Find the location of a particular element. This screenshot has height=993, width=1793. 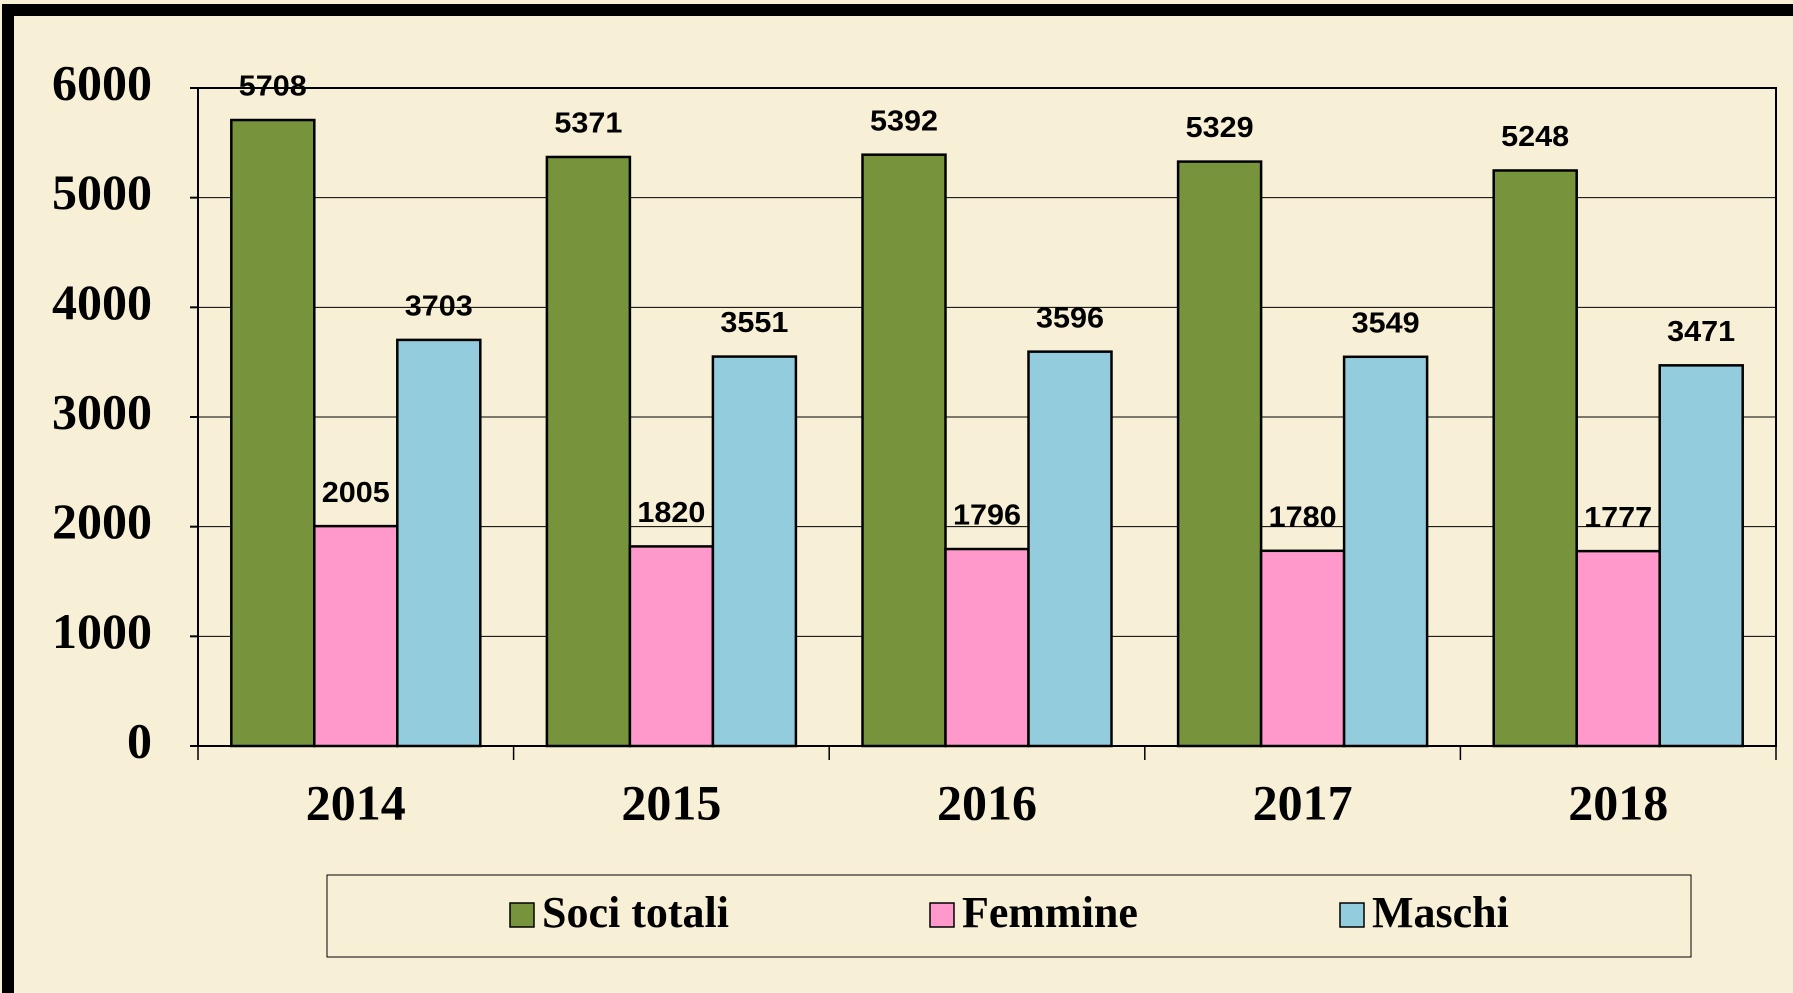

x-tick-label: 2018 is located at coordinates (1618, 802).